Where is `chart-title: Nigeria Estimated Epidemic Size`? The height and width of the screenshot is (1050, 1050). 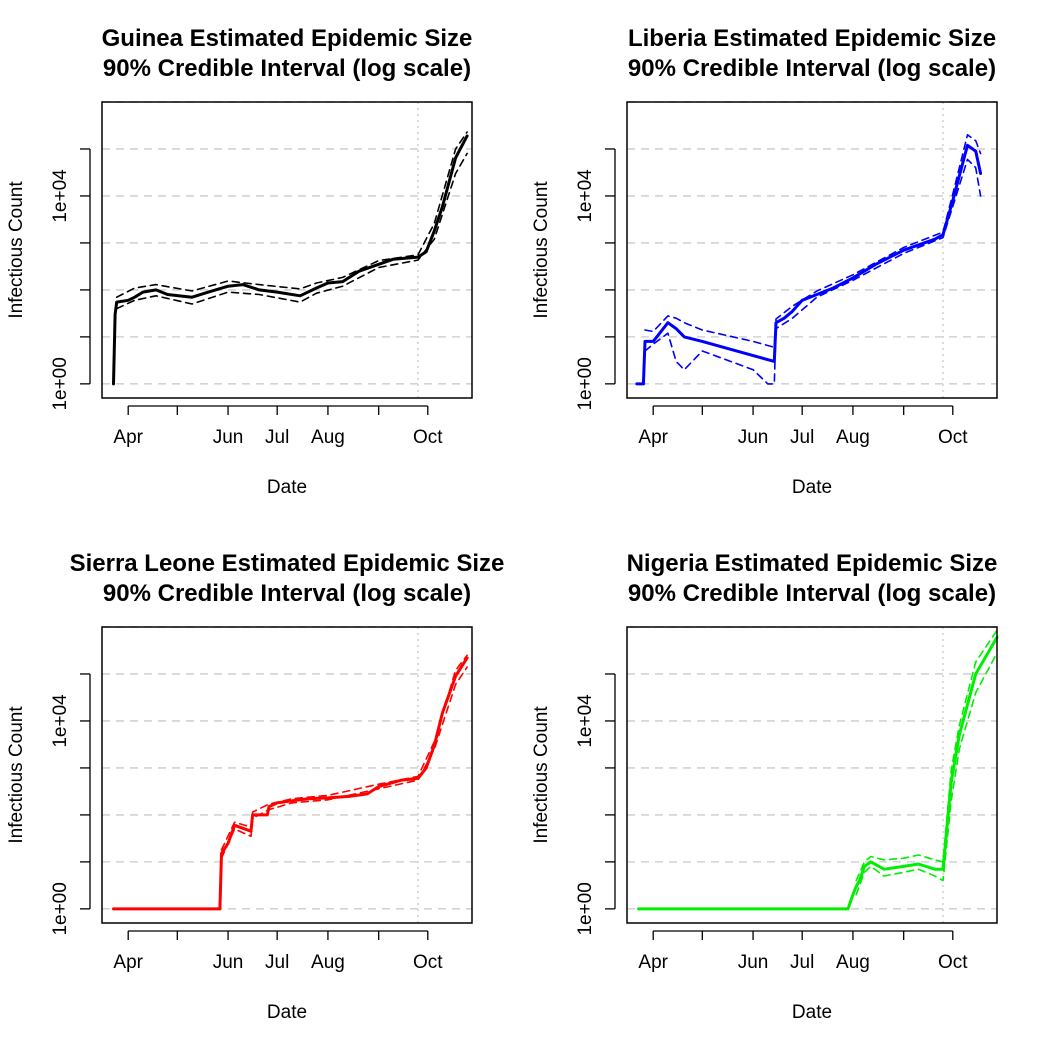 chart-title: Nigeria Estimated Epidemic Size is located at coordinates (812, 563).